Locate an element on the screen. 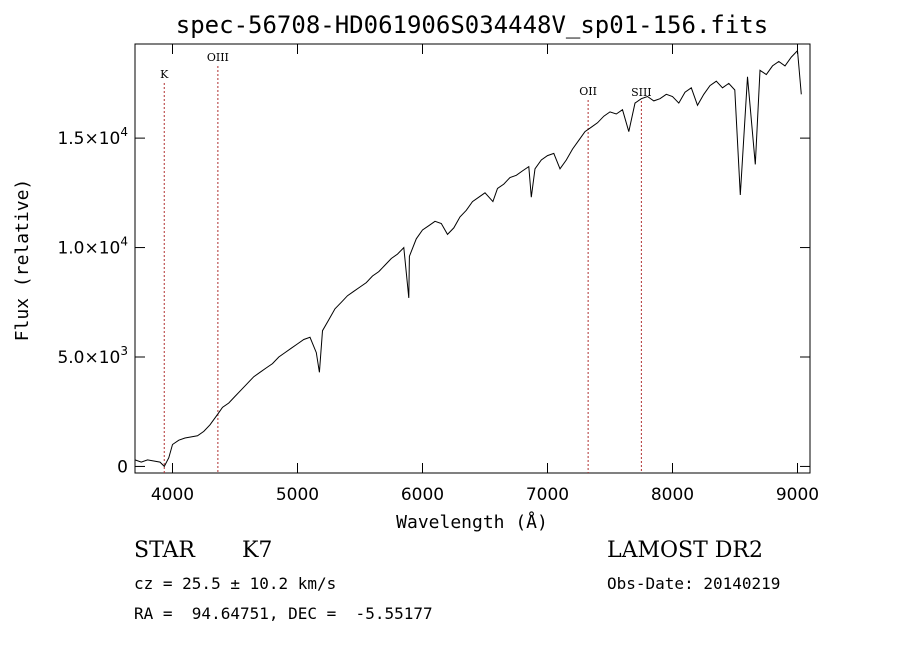  y-tick-label: 1.5×10⁴ is located at coordinates (92, 137).